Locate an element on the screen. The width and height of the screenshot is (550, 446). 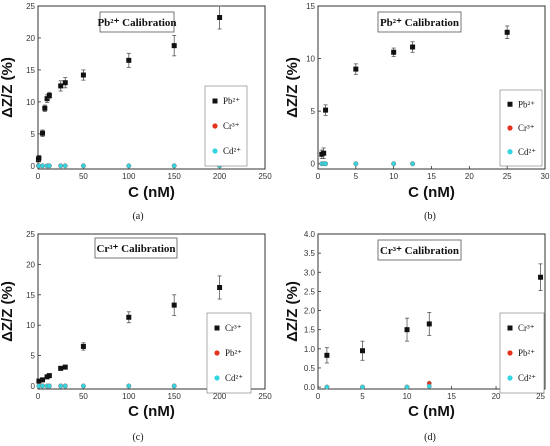
y-tick-label: 0.0 is located at coordinates (310, 387).